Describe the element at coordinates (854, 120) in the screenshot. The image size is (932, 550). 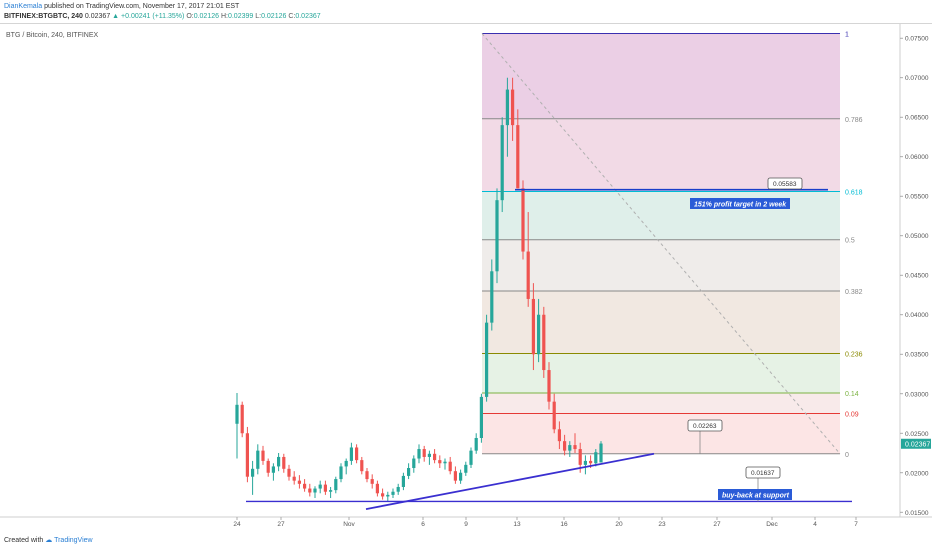
I see `fib-level-label: 0.786` at that location.